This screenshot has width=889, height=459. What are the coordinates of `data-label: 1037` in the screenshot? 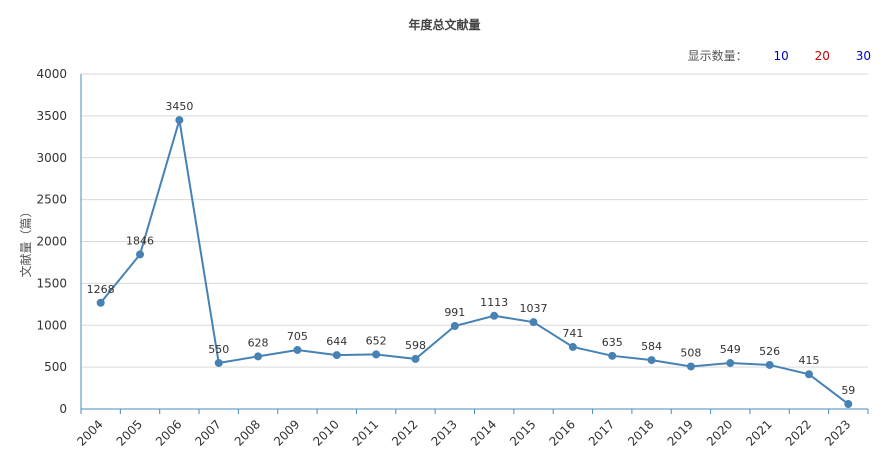 It's located at (534, 308).